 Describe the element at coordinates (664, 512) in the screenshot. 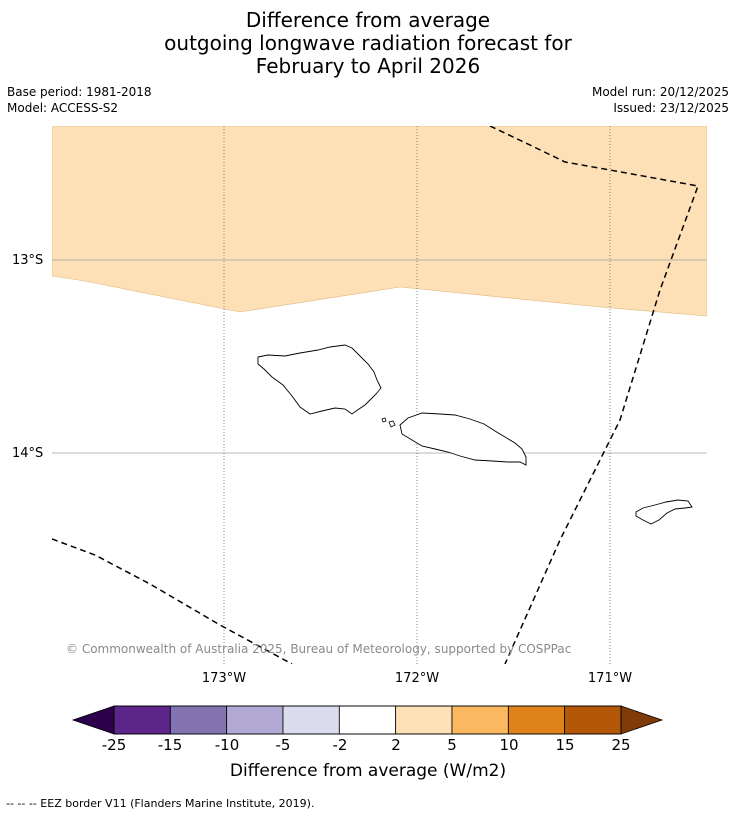

I see `island-tutuila` at that location.